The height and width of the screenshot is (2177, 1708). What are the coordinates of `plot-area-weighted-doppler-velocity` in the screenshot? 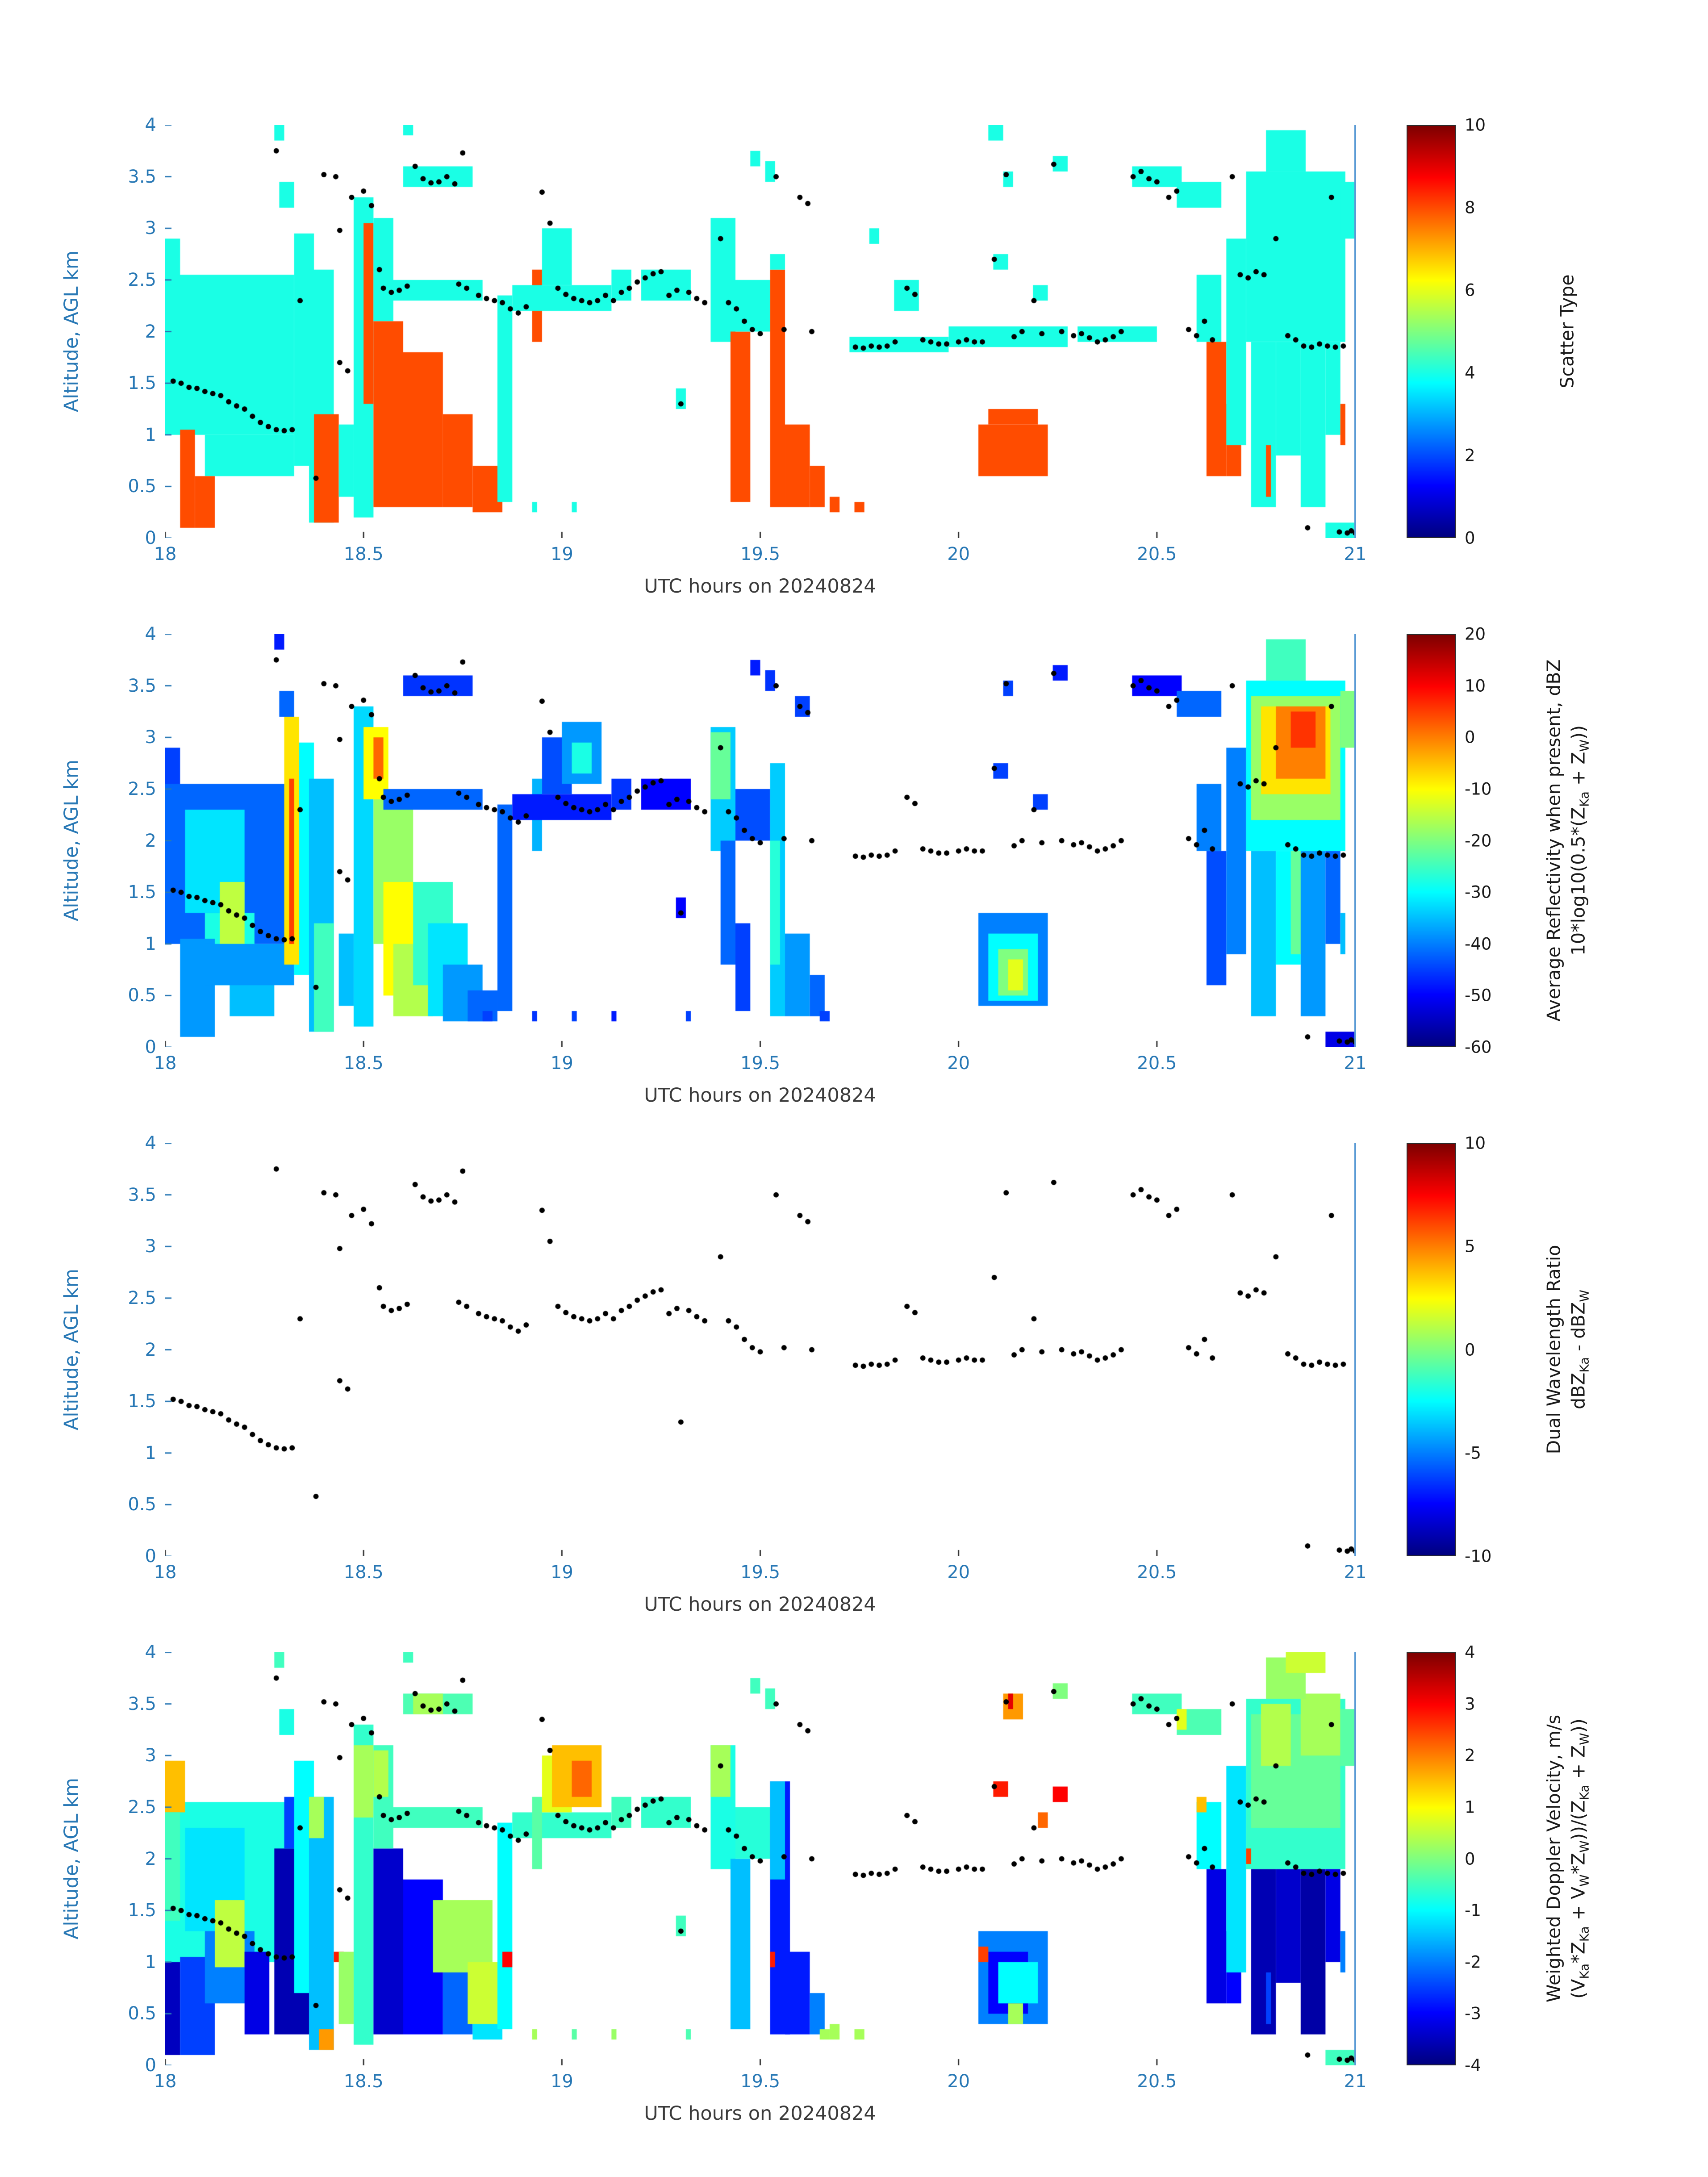 It's located at (760, 1858).